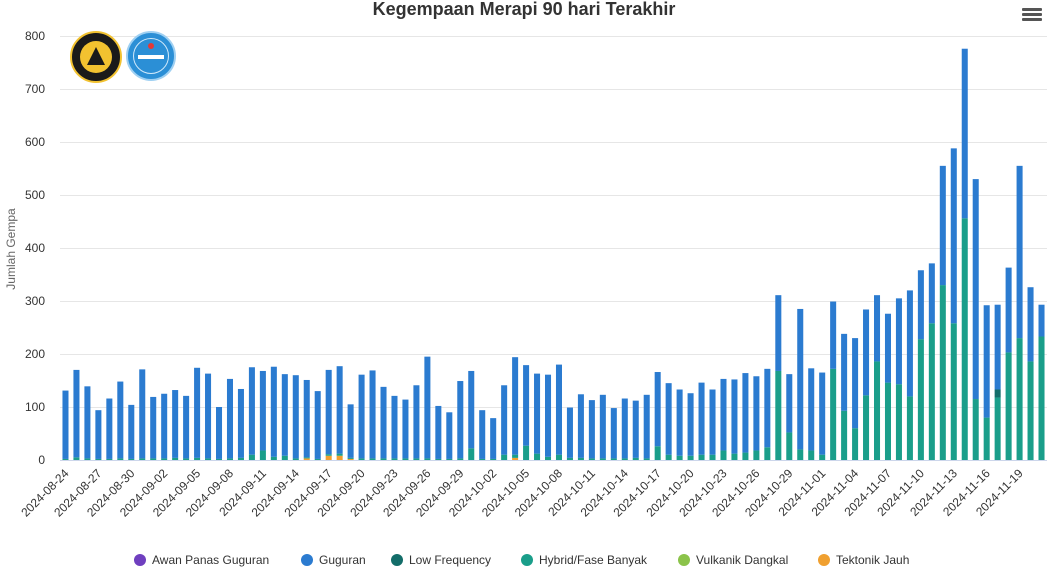  Describe the element at coordinates (333, 560) in the screenshot. I see `legend-item: Guguran` at that location.